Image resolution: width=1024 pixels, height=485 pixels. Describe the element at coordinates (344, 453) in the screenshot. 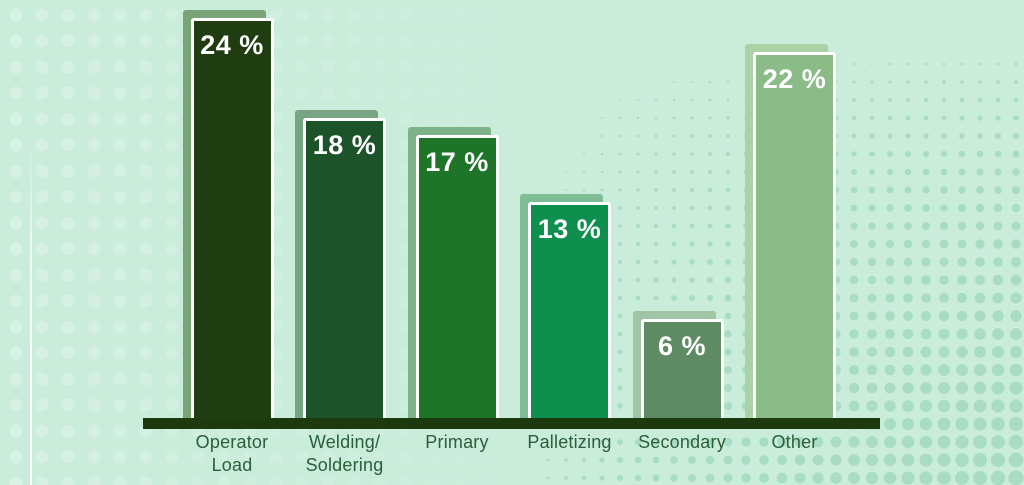

I see `category-label-welding-soldering: Welding/ Soldering` at that location.